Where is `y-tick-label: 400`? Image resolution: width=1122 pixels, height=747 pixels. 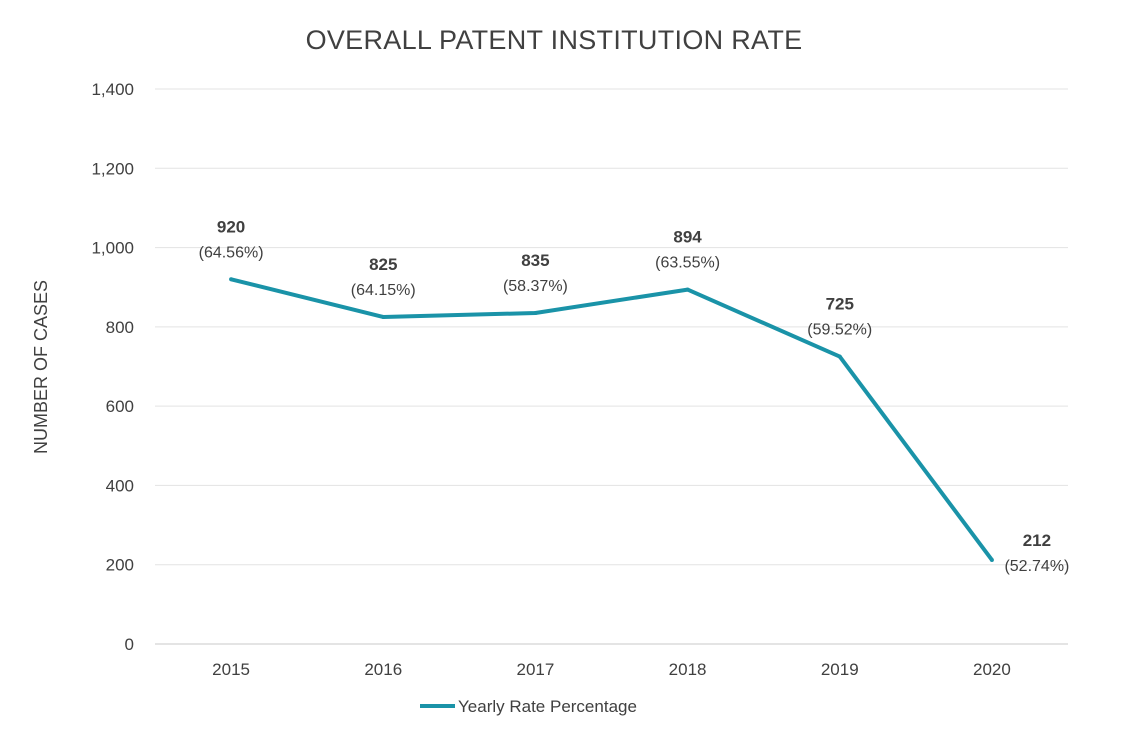
y-tick-label: 400 is located at coordinates (120, 485).